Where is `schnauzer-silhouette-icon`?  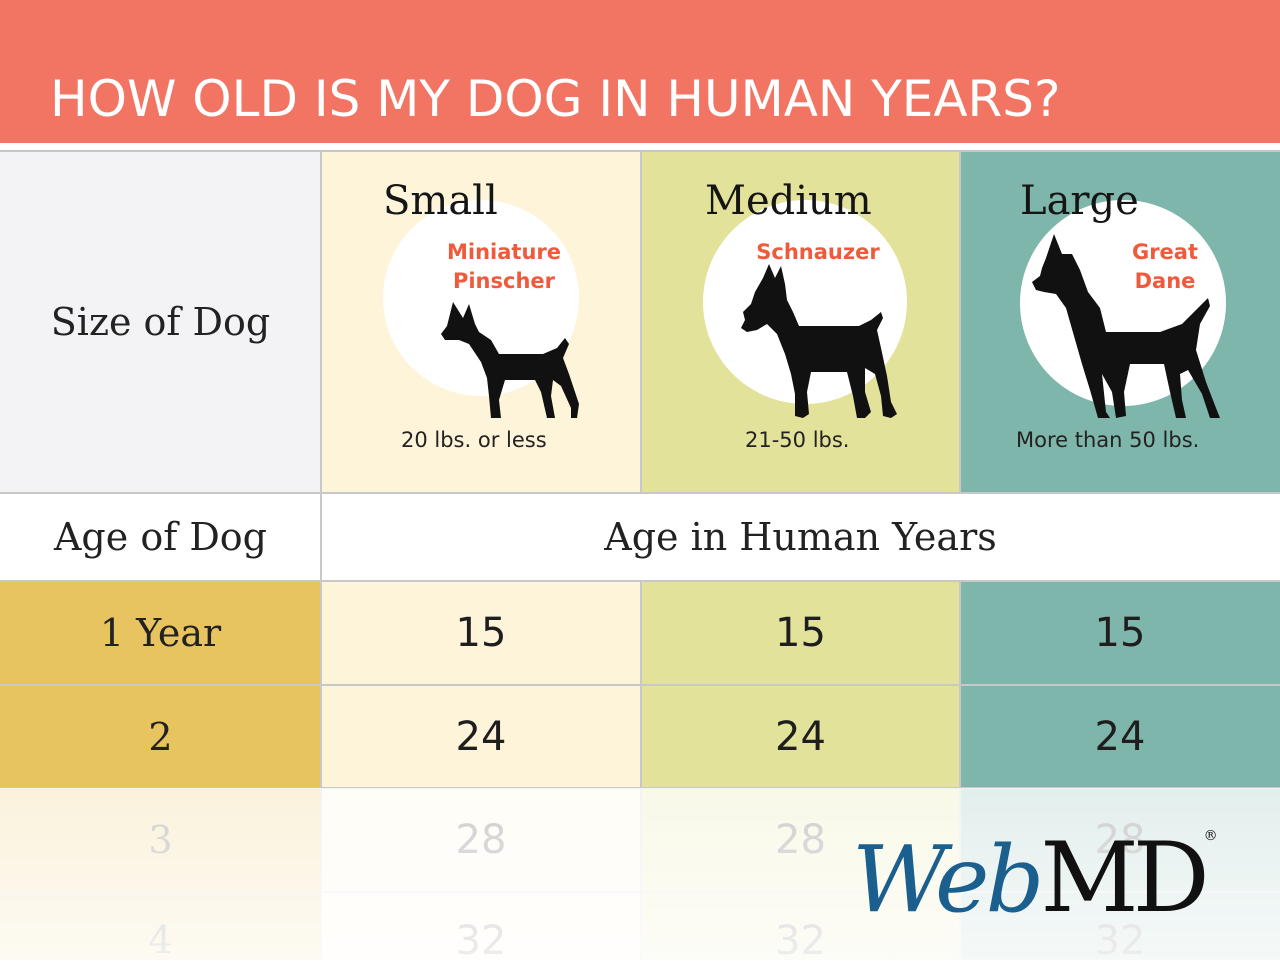 schnauzer-silhouette-icon is located at coordinates (819, 341).